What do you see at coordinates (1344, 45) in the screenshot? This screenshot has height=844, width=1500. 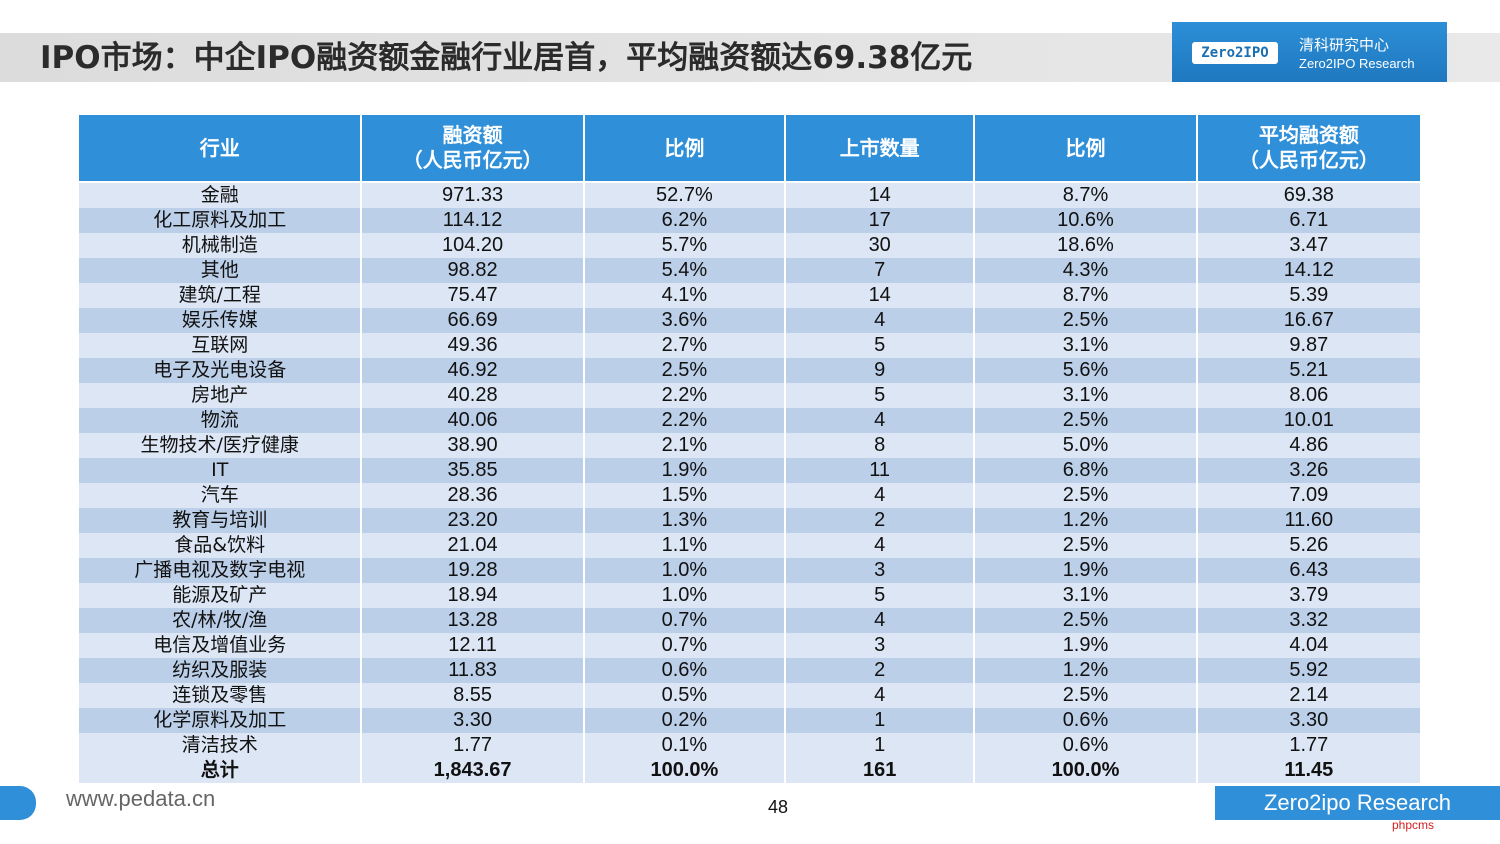 I see `logo-cn-text: 清科研究中心` at bounding box center [1344, 45].